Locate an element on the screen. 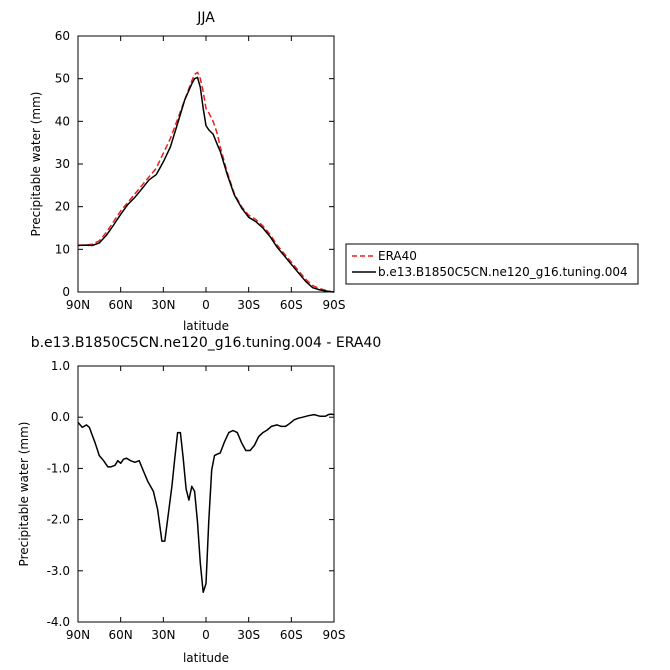 This screenshot has width=670, height=670. bottom-y-tick-label: -4.0 is located at coordinates (58, 622).